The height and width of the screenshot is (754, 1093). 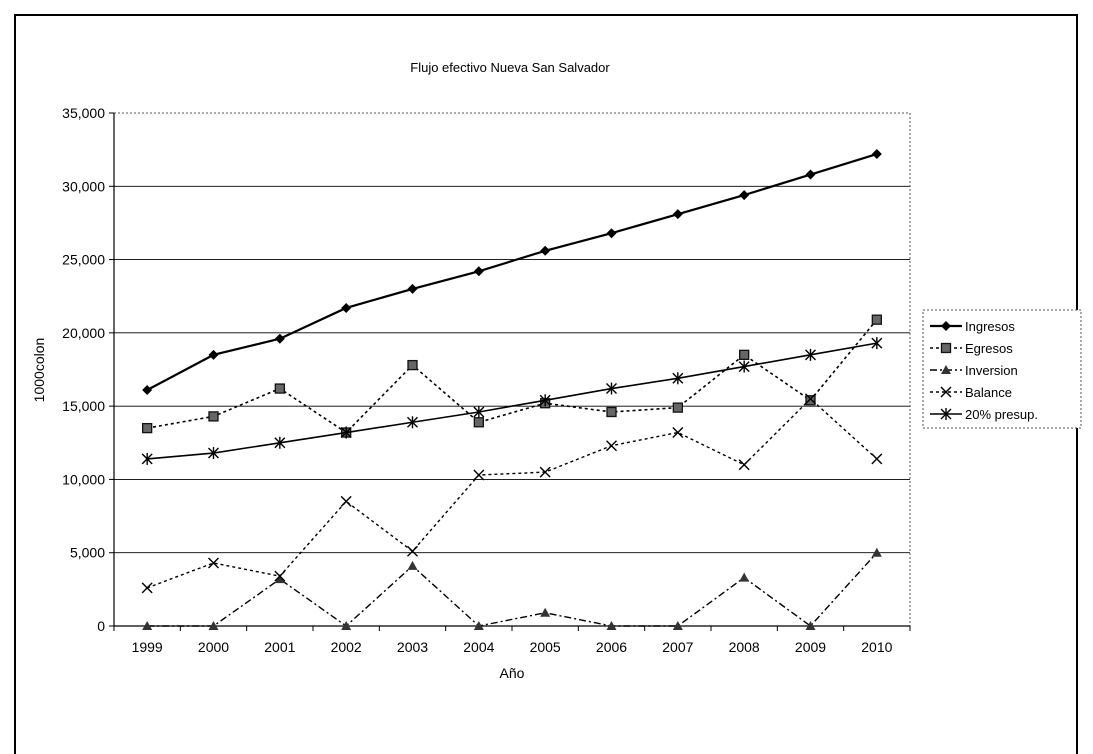 What do you see at coordinates (412, 647) in the screenshot?
I see `x-tick-label: 2003` at bounding box center [412, 647].